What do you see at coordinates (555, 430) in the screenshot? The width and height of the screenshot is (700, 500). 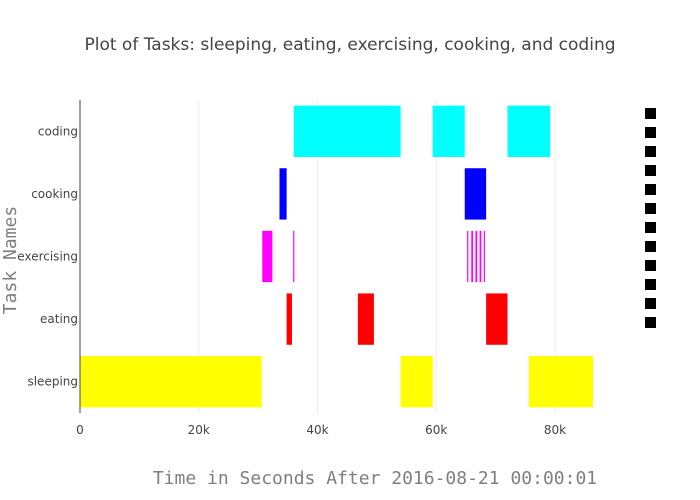 I see `x-tick-label: 80k` at bounding box center [555, 430].